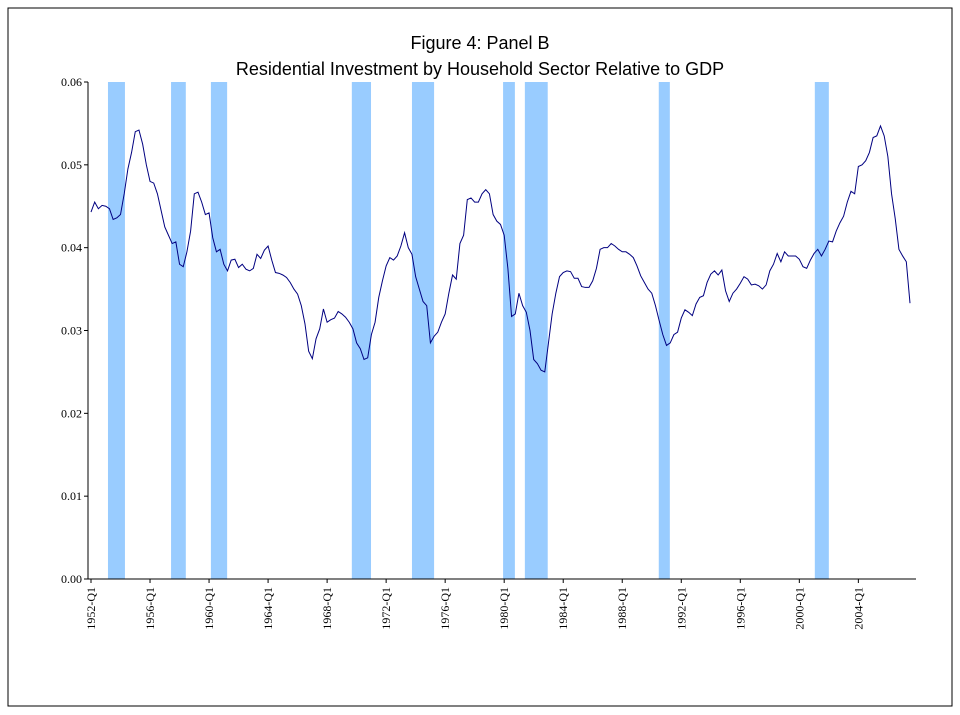  What do you see at coordinates (858, 608) in the screenshot?
I see `x-tick-label: 2004-Q1` at bounding box center [858, 608].